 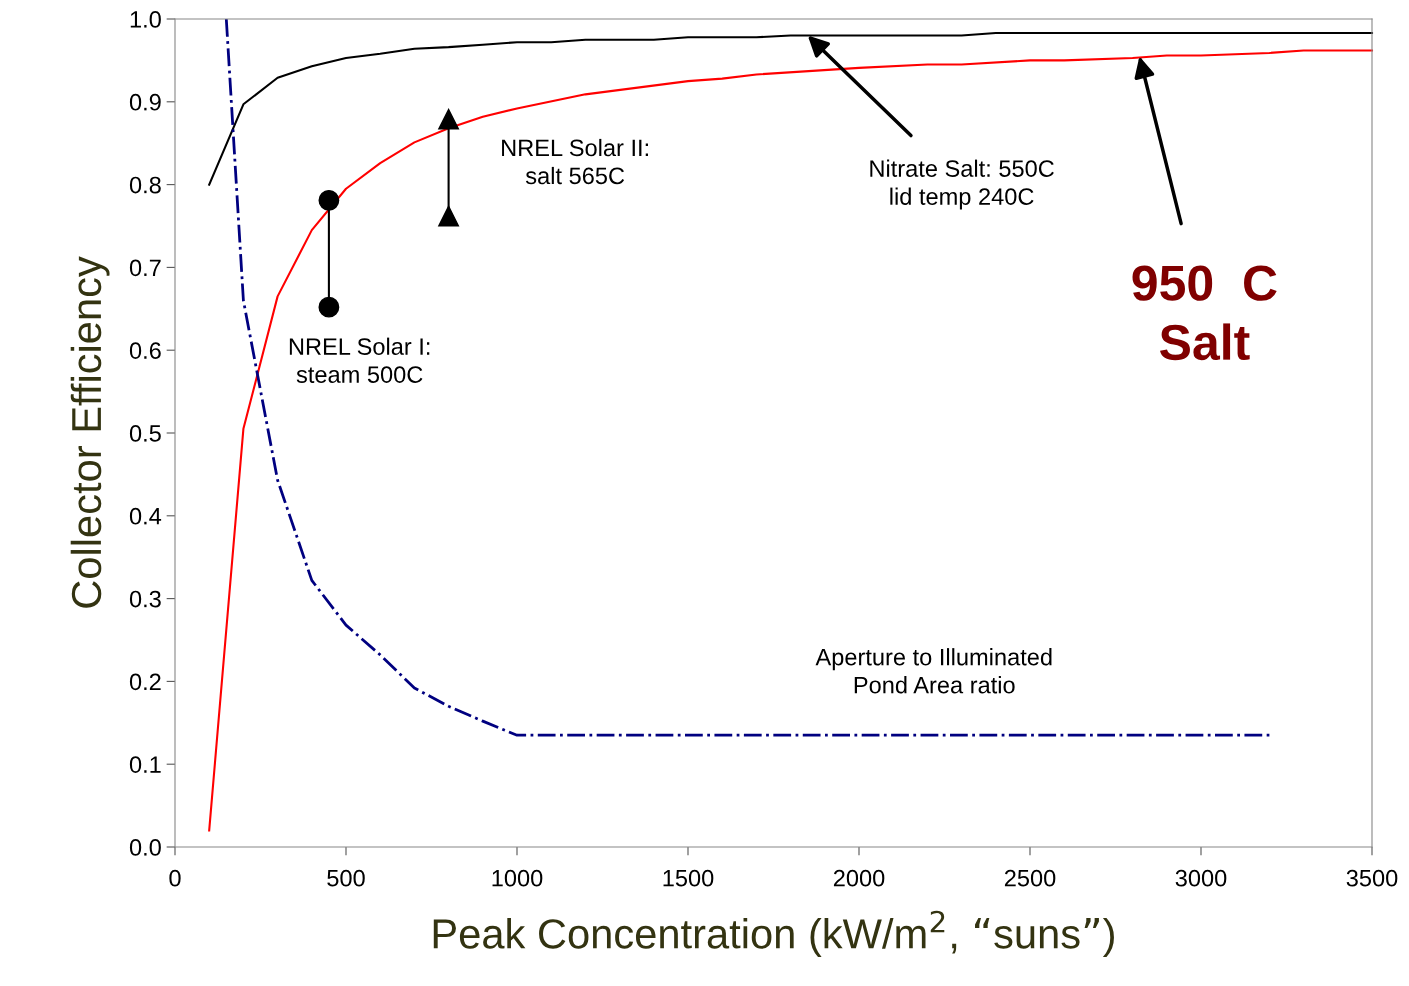 What do you see at coordinates (175, 878) in the screenshot?
I see `x-tick-label: 0` at bounding box center [175, 878].